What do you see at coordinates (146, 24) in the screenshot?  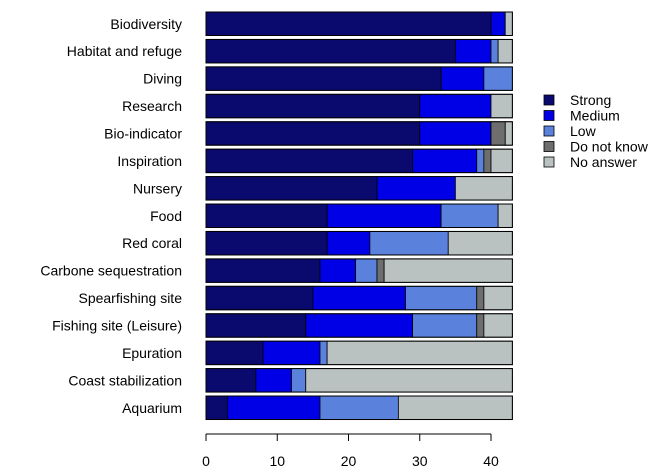 I see `category-label: Biodiversity` at bounding box center [146, 24].